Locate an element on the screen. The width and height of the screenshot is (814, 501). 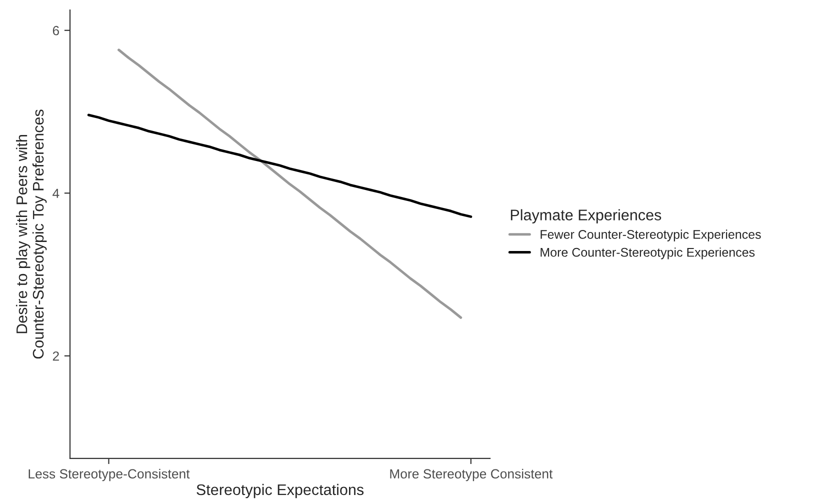
legend-label: More Counter-Stereotypic Experiences is located at coordinates (647, 254).